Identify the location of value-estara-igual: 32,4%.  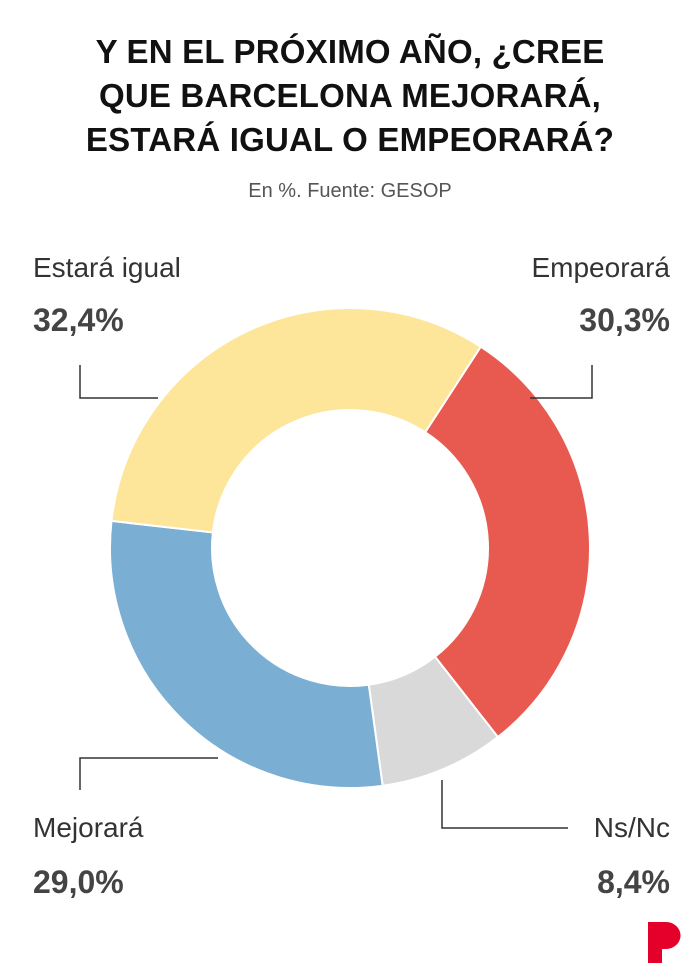
(78, 320).